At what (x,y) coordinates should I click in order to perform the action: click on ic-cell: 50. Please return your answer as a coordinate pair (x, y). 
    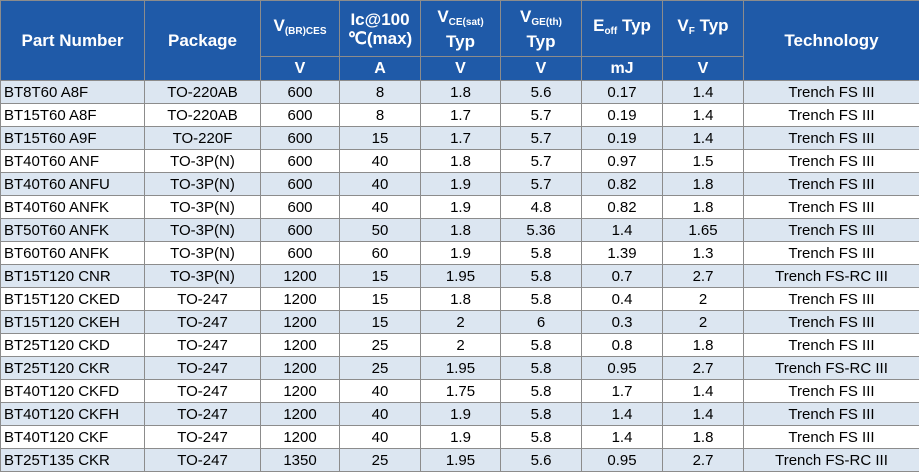
    Looking at the image, I should click on (380, 230).